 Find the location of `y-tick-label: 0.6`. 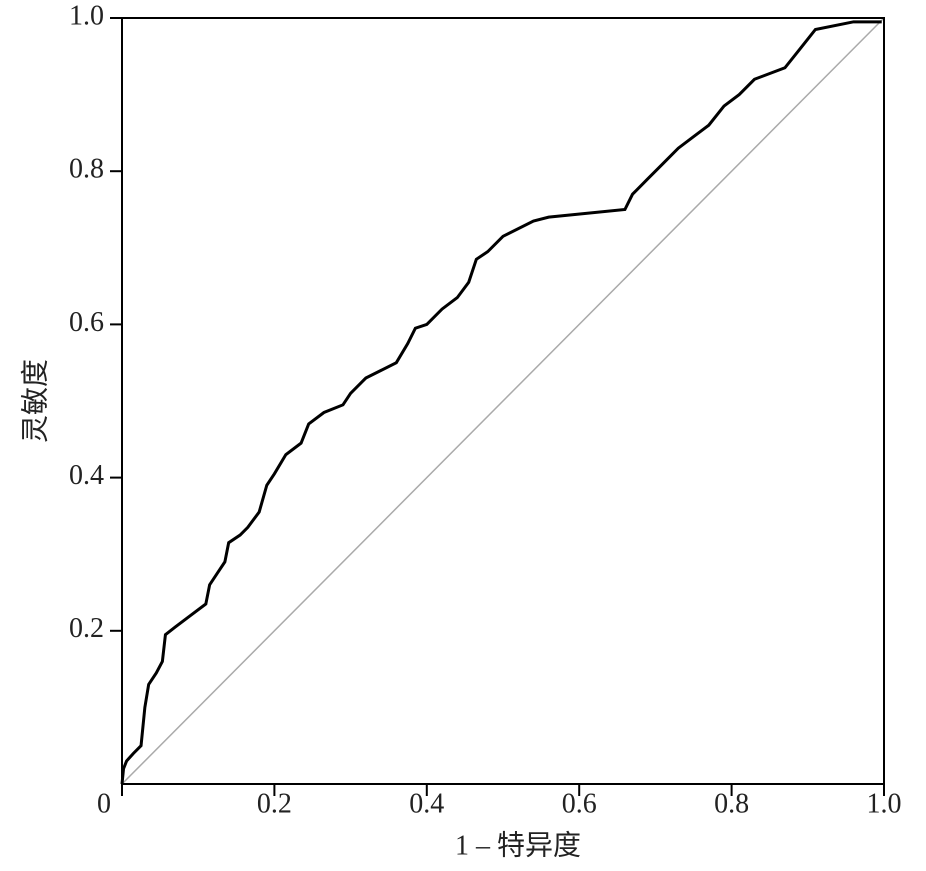

y-tick-label: 0.6 is located at coordinates (86, 322).